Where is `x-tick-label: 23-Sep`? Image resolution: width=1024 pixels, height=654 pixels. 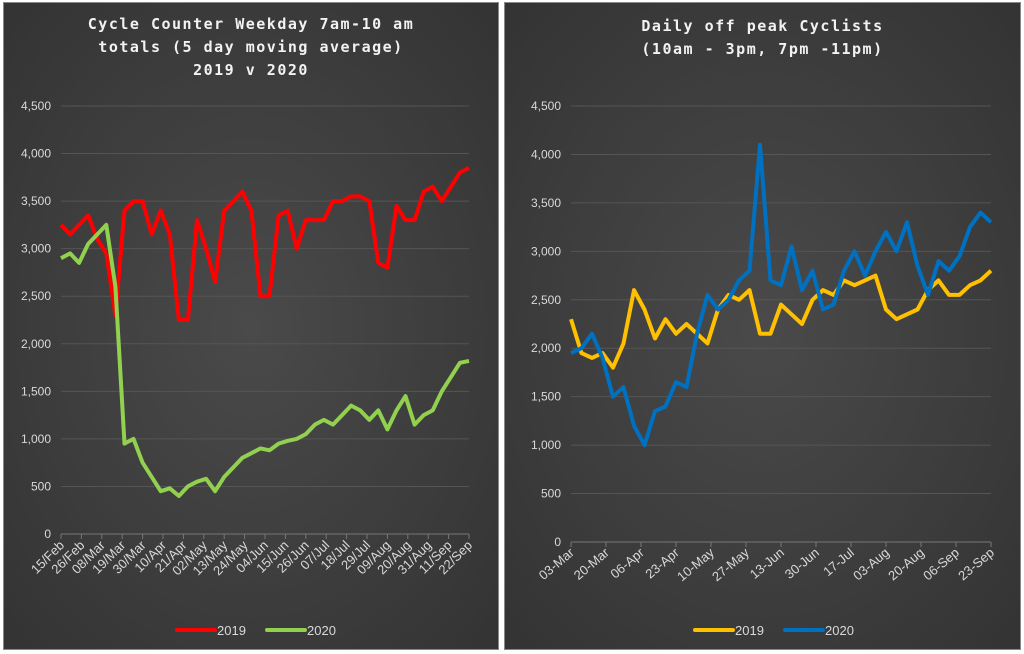 x-tick-label: 23-Sep is located at coordinates (976, 564).